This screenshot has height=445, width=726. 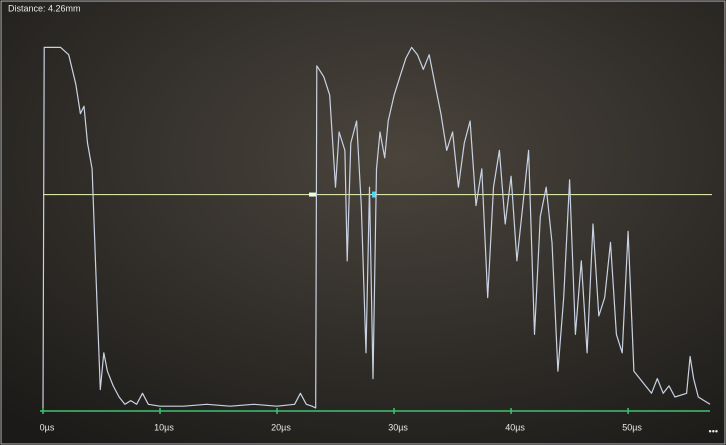 I want to click on x-tick-label: 0µs, so click(x=47, y=427).